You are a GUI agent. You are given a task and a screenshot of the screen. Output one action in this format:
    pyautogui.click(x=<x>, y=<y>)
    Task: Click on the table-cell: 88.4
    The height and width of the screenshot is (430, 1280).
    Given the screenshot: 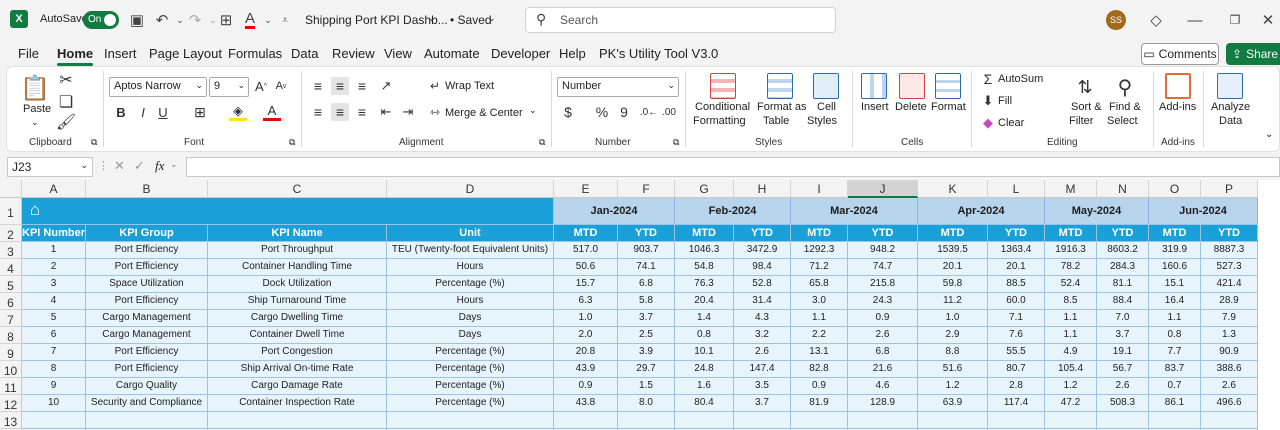 What is the action you would take?
    pyautogui.click(x=1123, y=301)
    